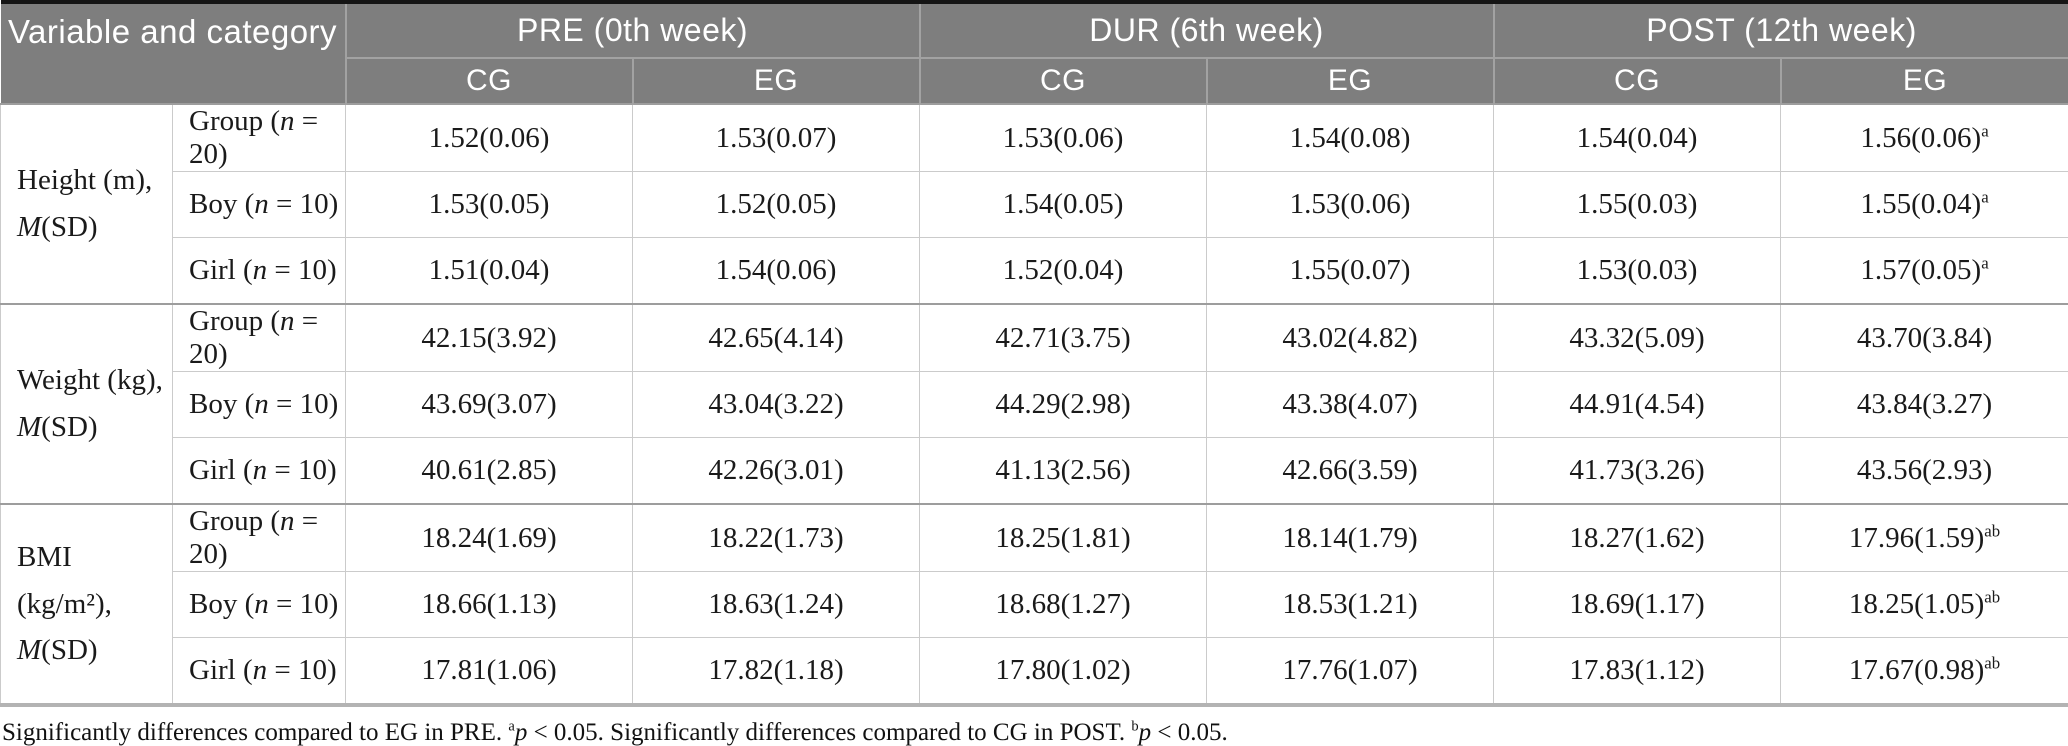 The image size is (2068, 746). Describe the element at coordinates (1350, 604) in the screenshot. I see `data-cell: 18.53(1.21)` at that location.